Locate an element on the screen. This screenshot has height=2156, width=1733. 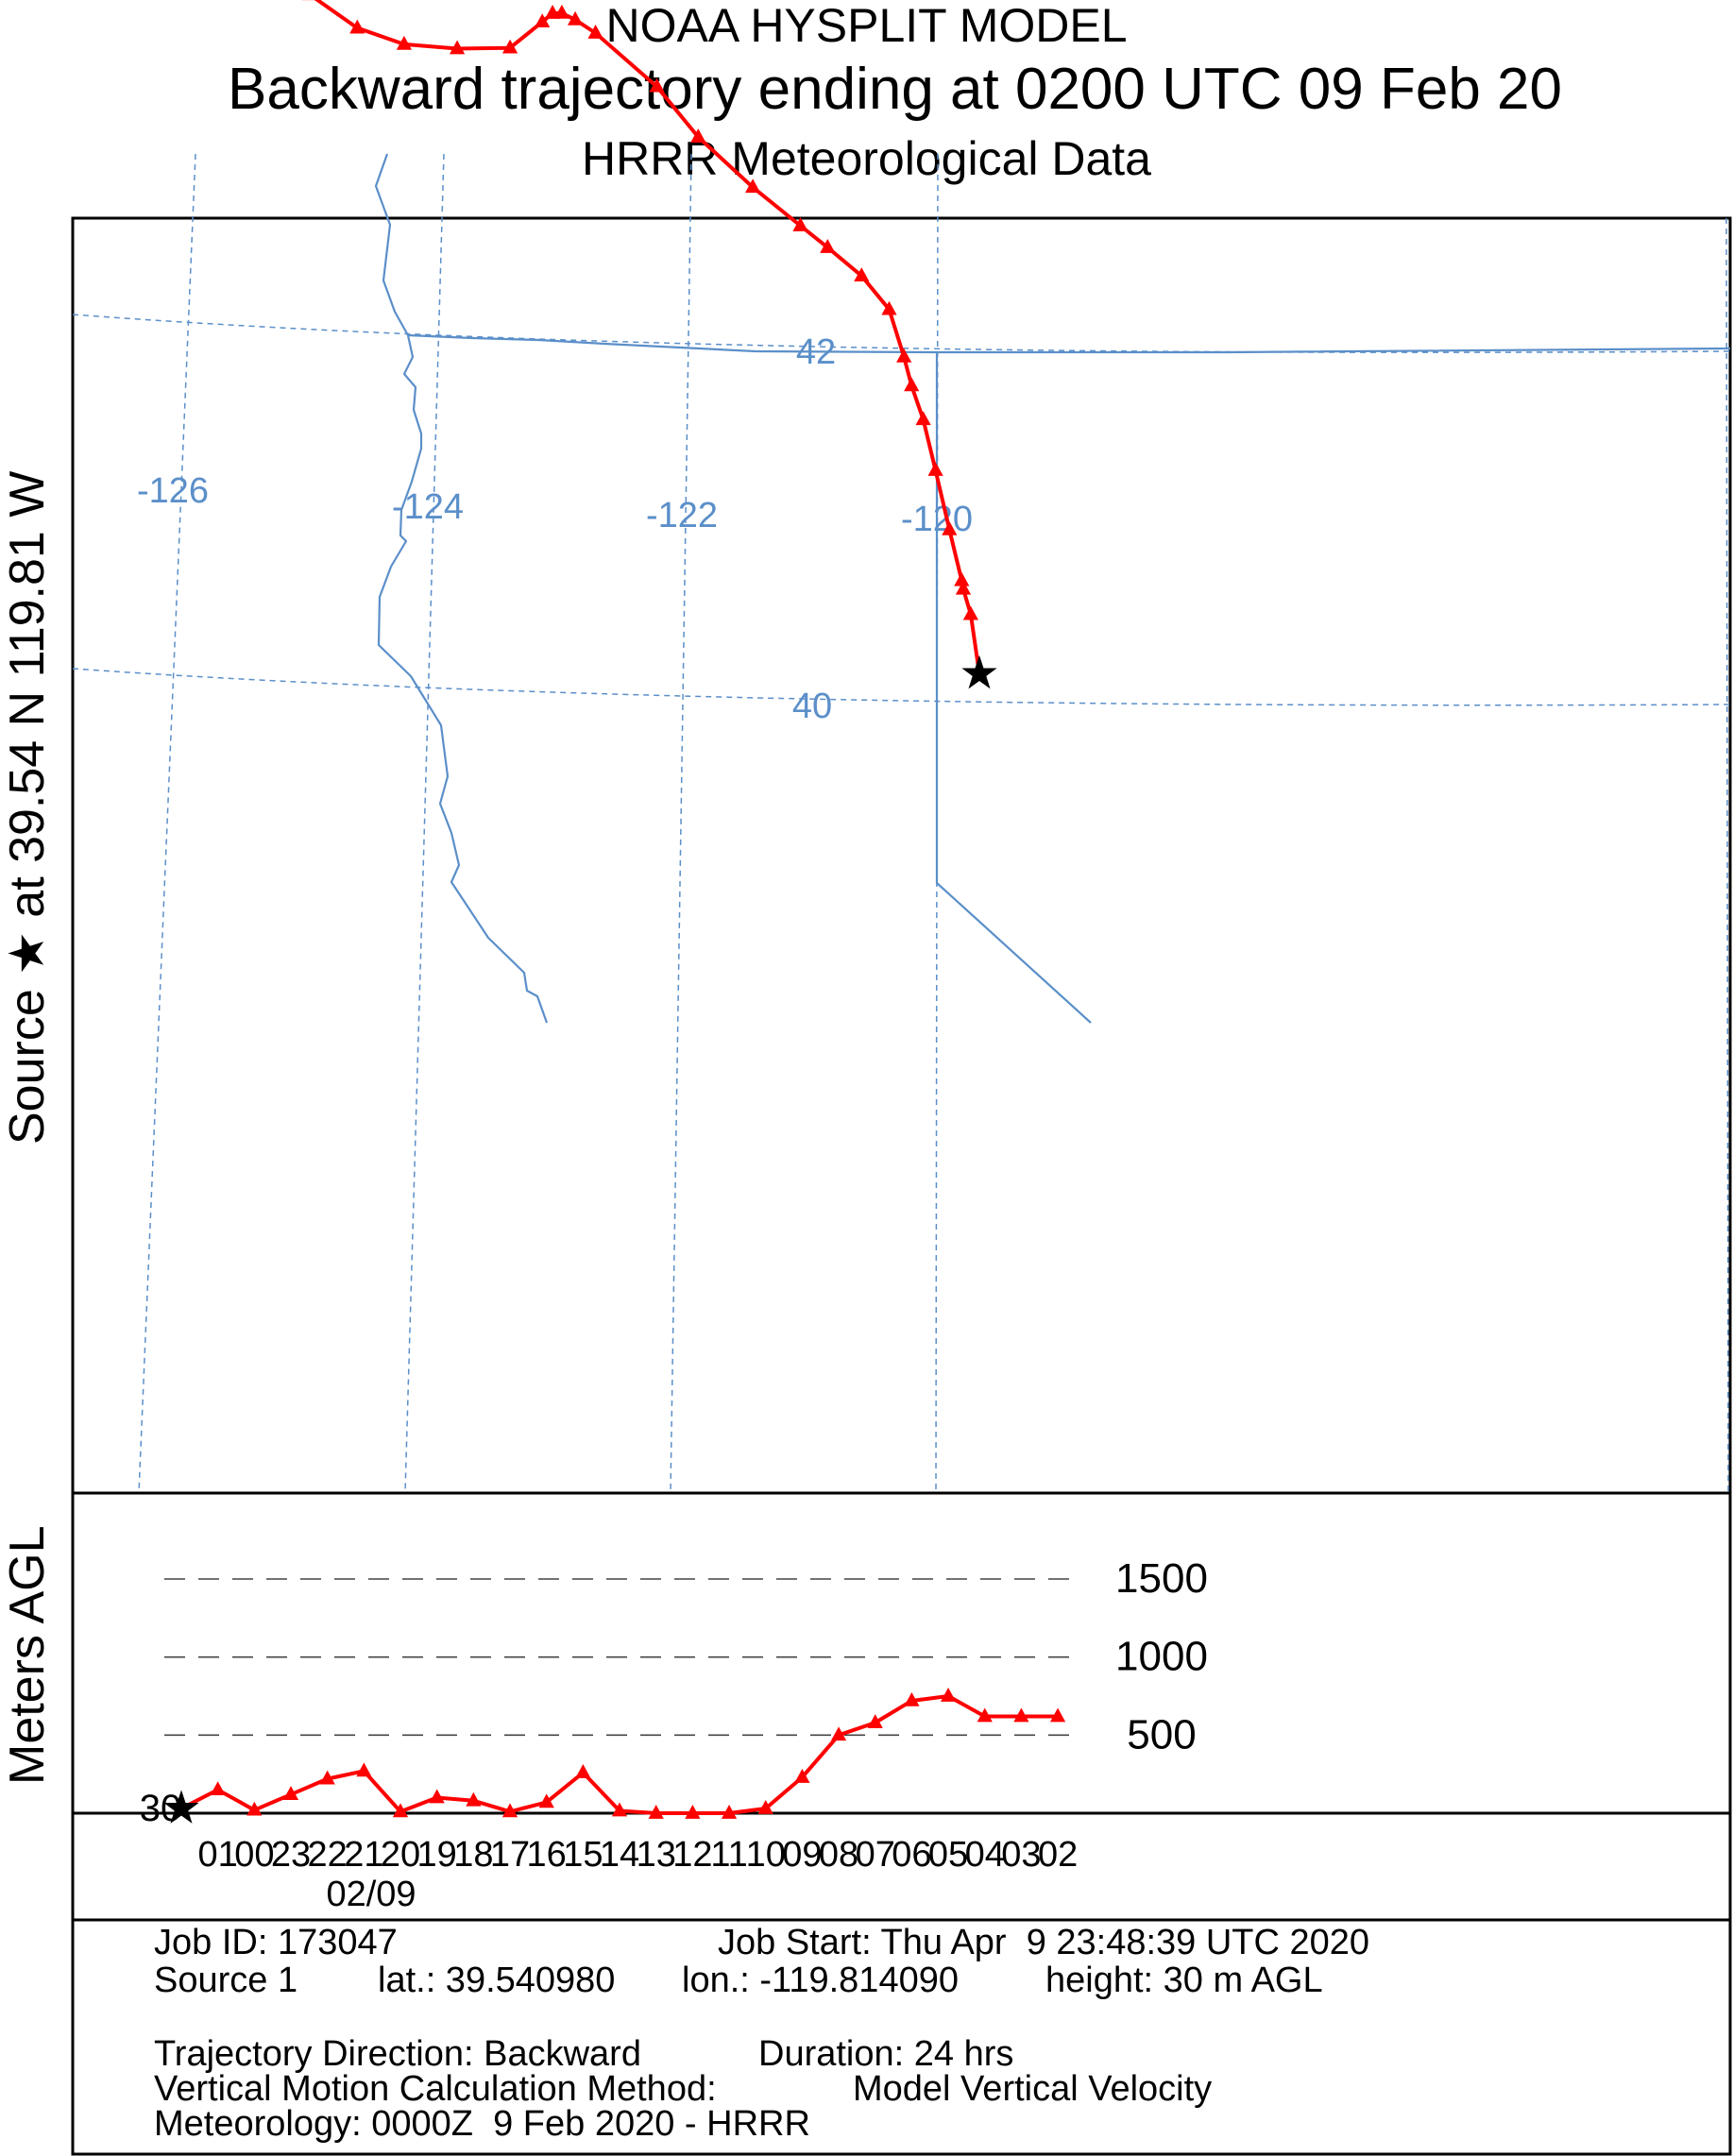
lon-label: -126 is located at coordinates (173, 491).